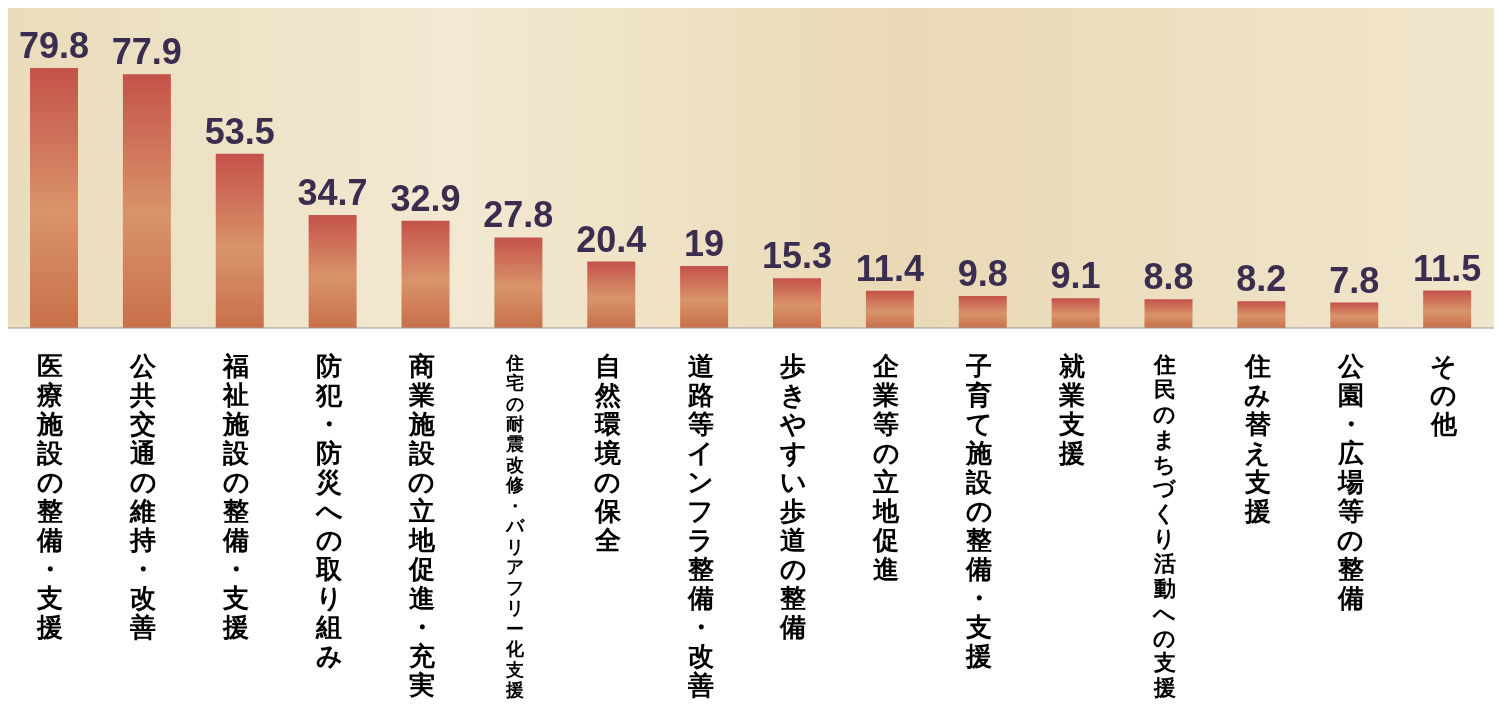 This screenshot has width=1502, height=711. Describe the element at coordinates (797, 256) in the screenshot. I see `data-label: 15.3` at that location.